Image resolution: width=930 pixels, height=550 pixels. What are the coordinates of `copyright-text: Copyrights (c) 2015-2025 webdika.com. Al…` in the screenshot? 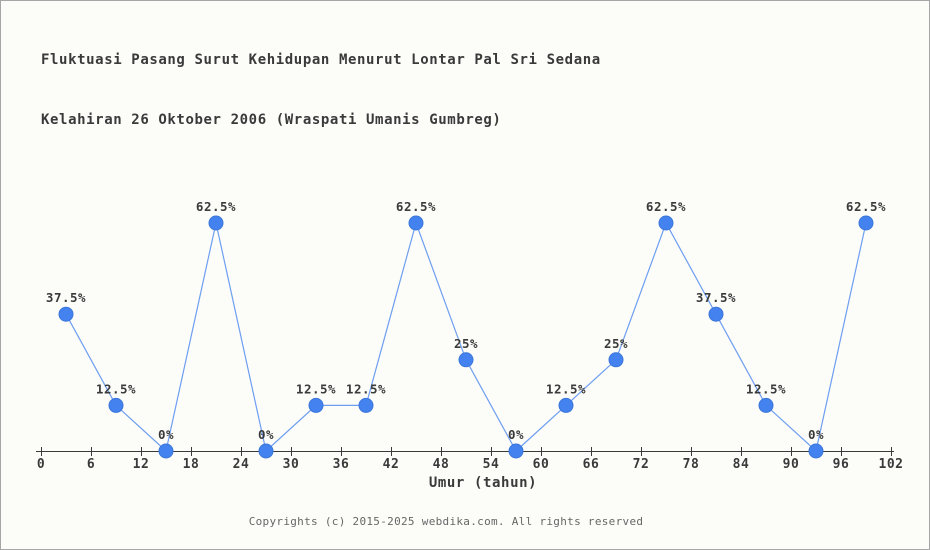 It's located at (446, 521).